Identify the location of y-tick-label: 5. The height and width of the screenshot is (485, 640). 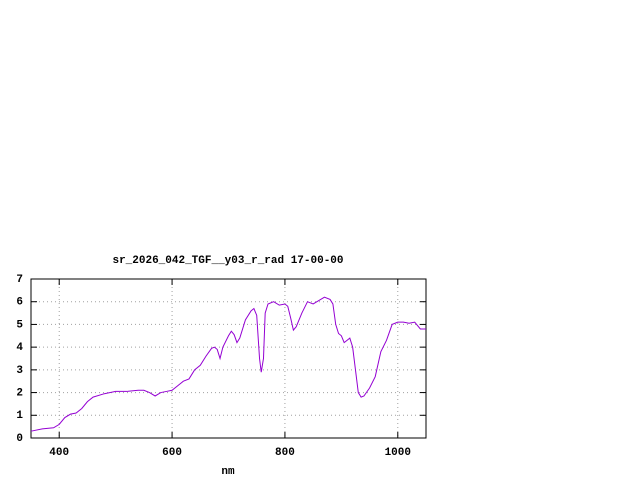
(19, 325).